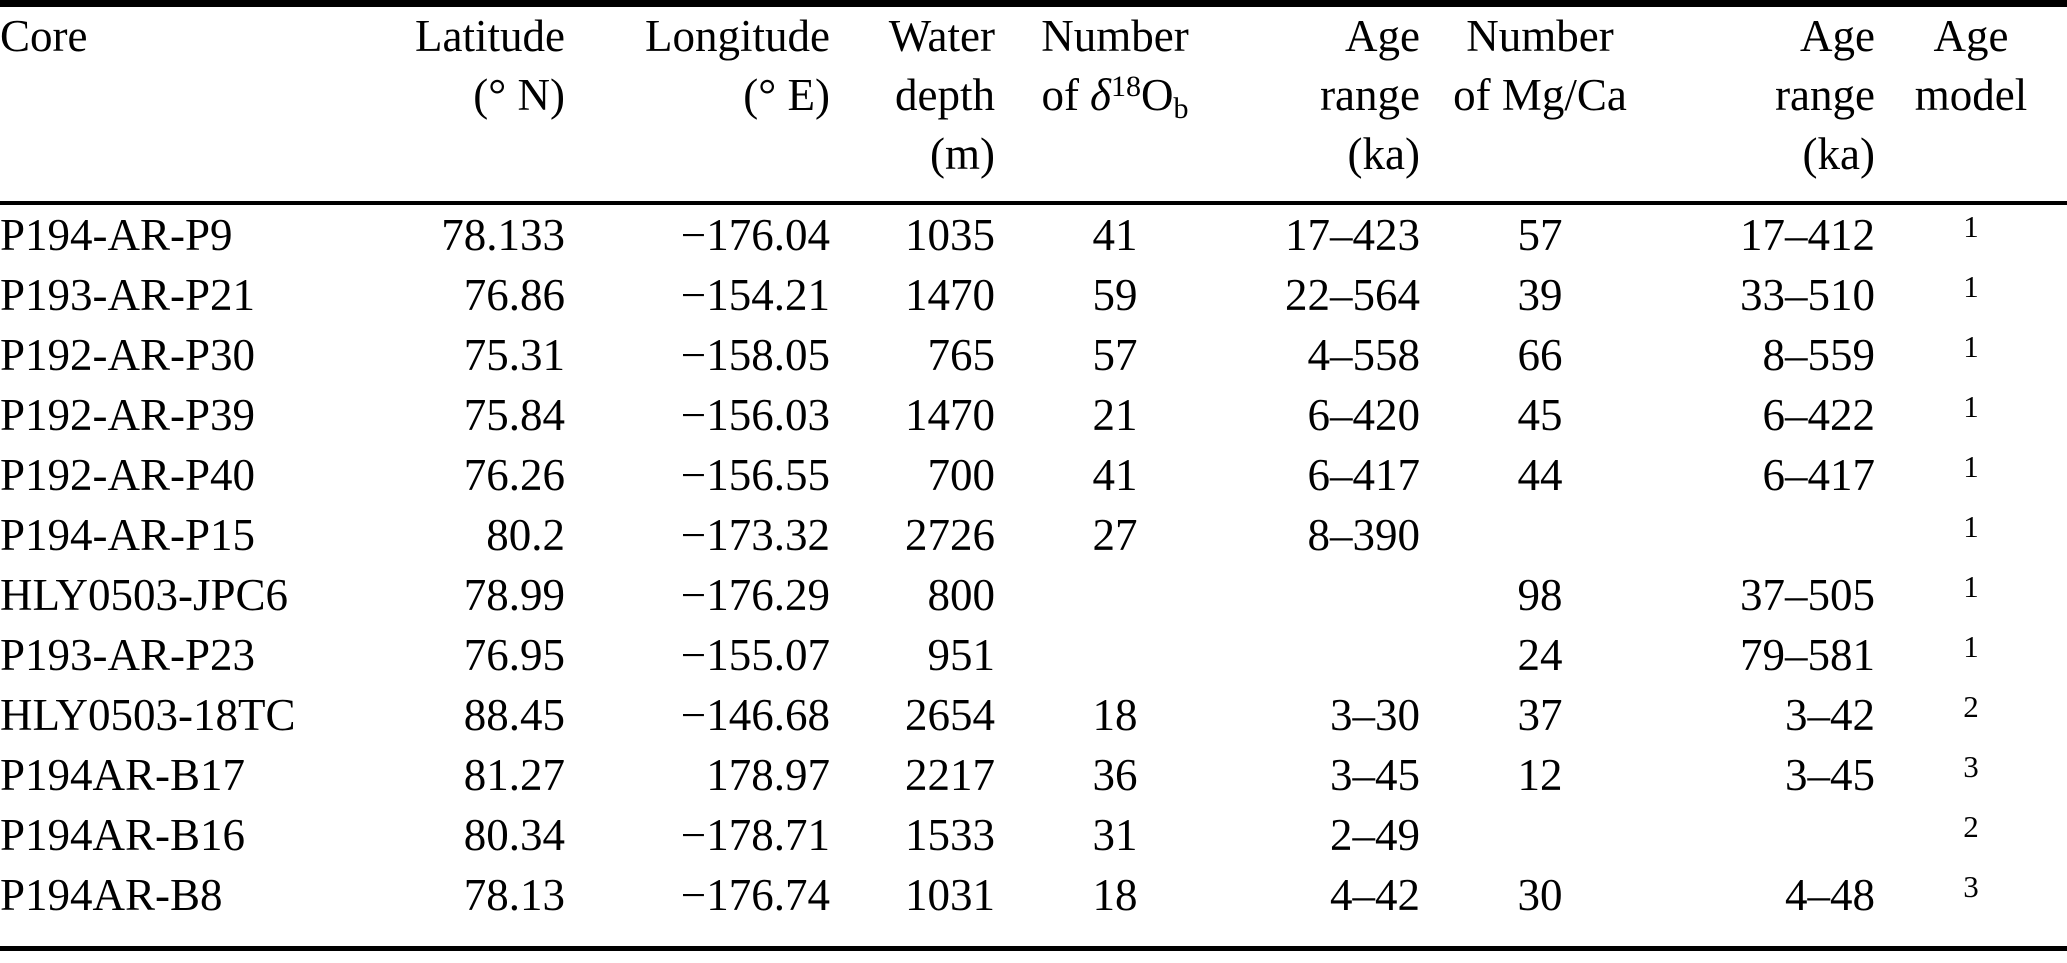 The width and height of the screenshot is (2067, 963). Describe the element at coordinates (128, 655) in the screenshot. I see `cell-core: P193-AR-P23` at that location.